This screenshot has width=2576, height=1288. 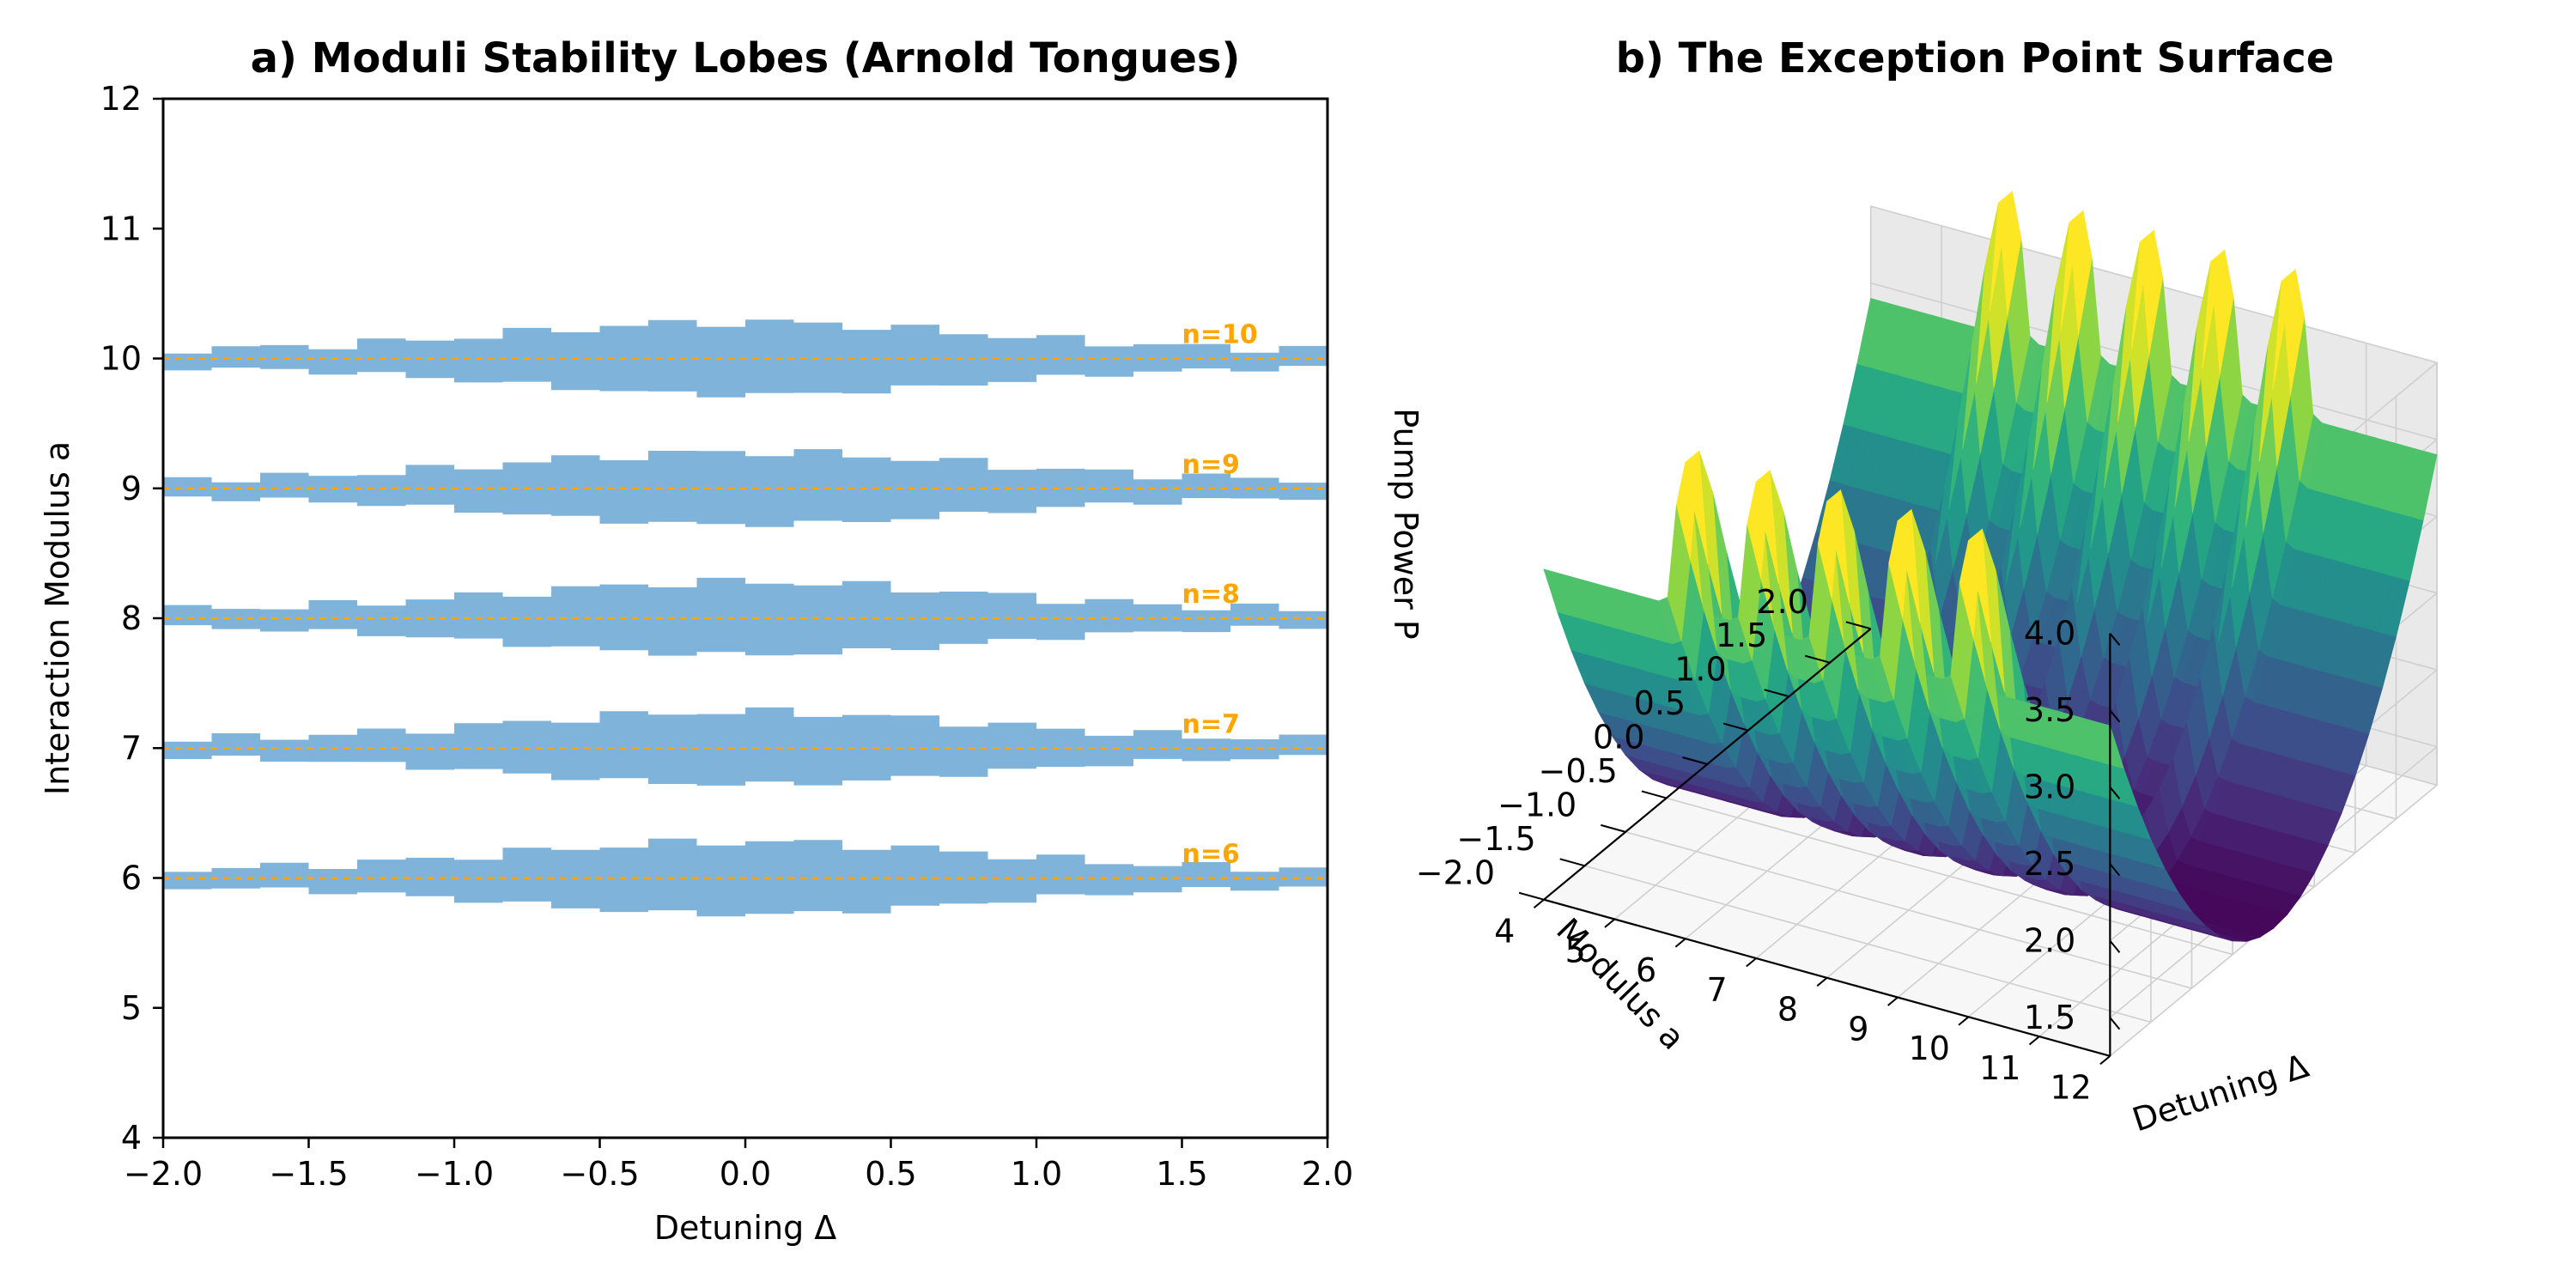 What do you see at coordinates (455, 1174) in the screenshot?
I see `x-tick-label: −1.0` at bounding box center [455, 1174].